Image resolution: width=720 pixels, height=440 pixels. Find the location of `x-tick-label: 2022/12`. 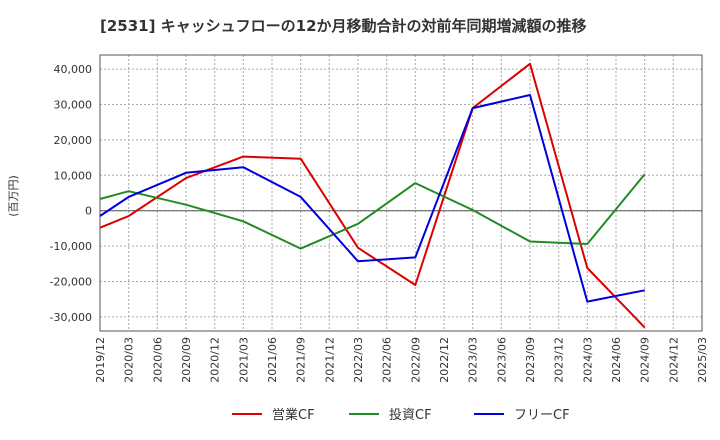

x-tick-label: 2022/12 is located at coordinates (444, 360).